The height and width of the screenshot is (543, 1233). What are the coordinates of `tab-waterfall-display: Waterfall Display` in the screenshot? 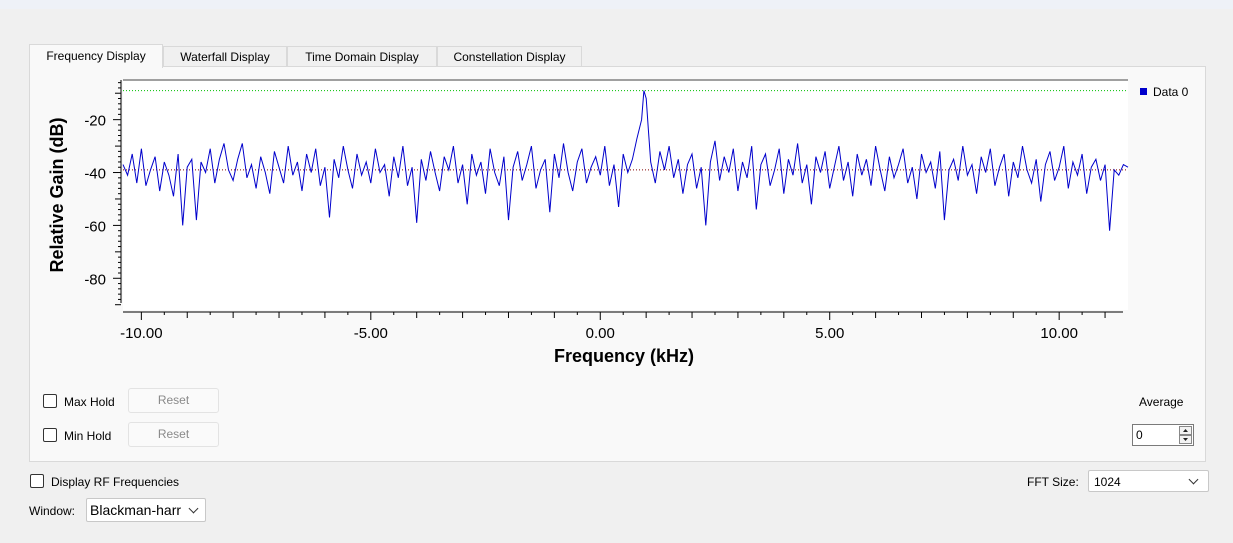 It's located at (225, 56).